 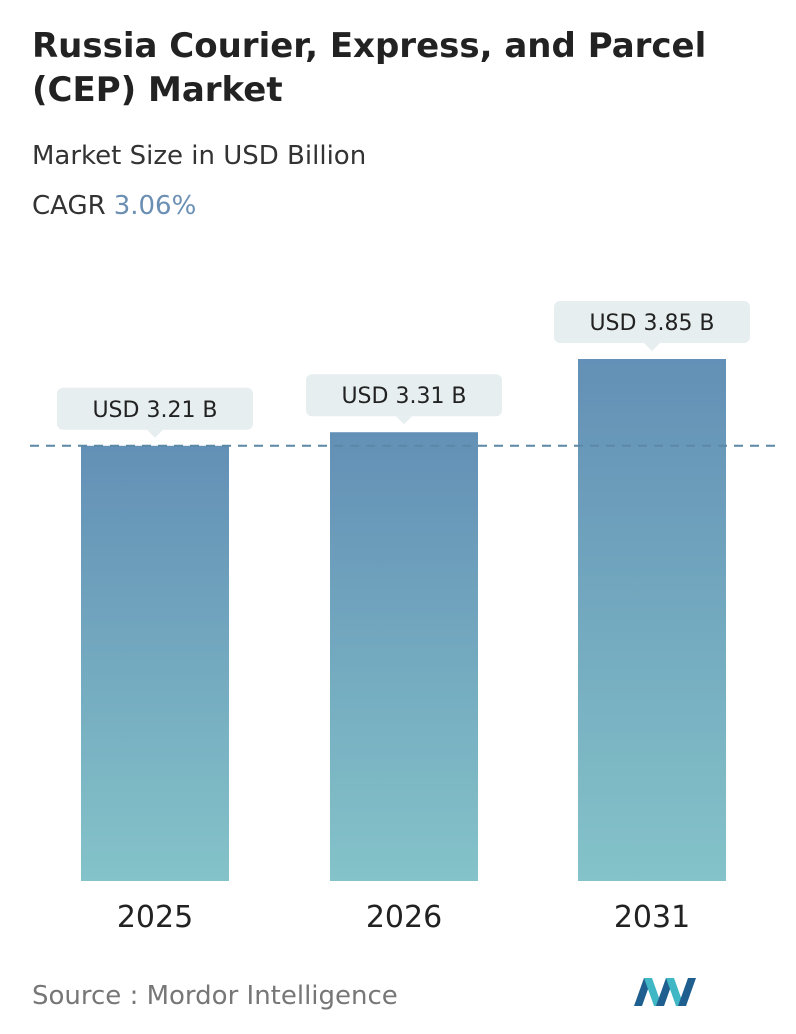 I want to click on data-label-text: USD 3.31 B, so click(x=403, y=396).